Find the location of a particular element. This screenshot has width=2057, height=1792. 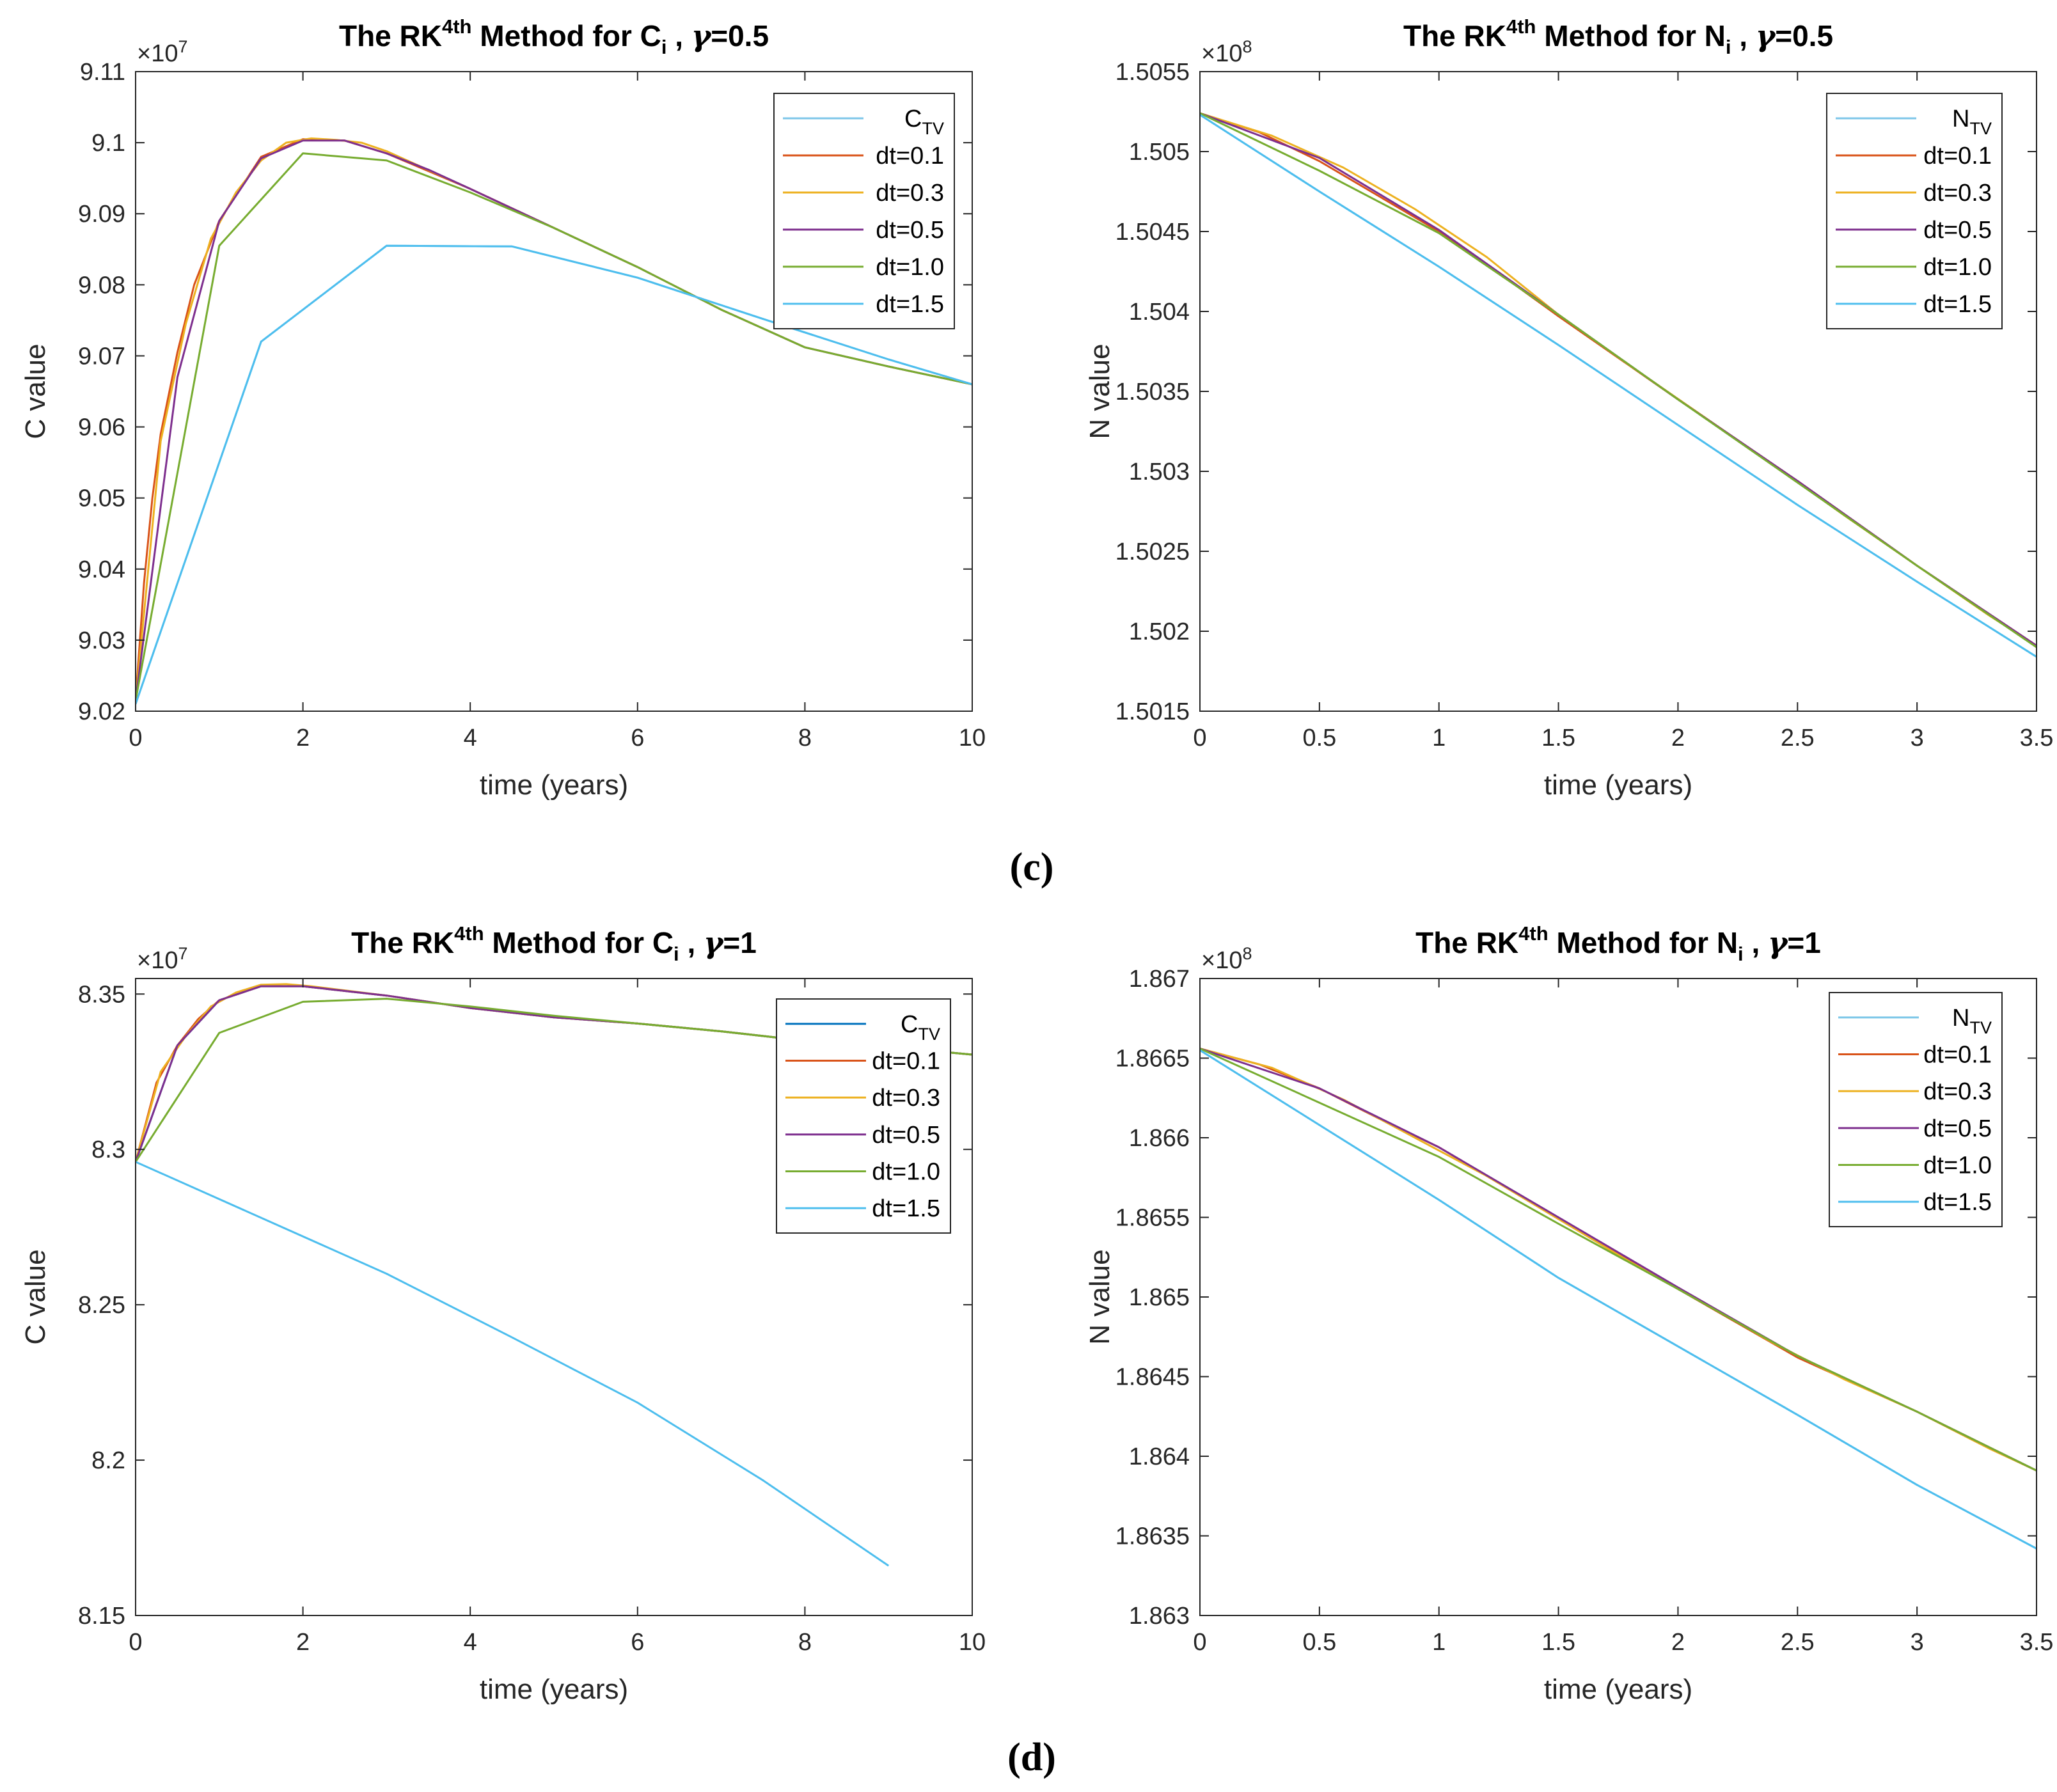

y-tick-label: 9.11 is located at coordinates (102, 72).